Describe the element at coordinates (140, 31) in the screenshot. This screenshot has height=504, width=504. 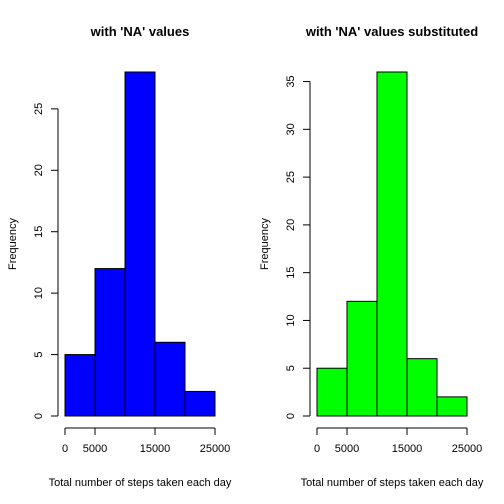
I see `chart-title: with 'NA' values` at that location.